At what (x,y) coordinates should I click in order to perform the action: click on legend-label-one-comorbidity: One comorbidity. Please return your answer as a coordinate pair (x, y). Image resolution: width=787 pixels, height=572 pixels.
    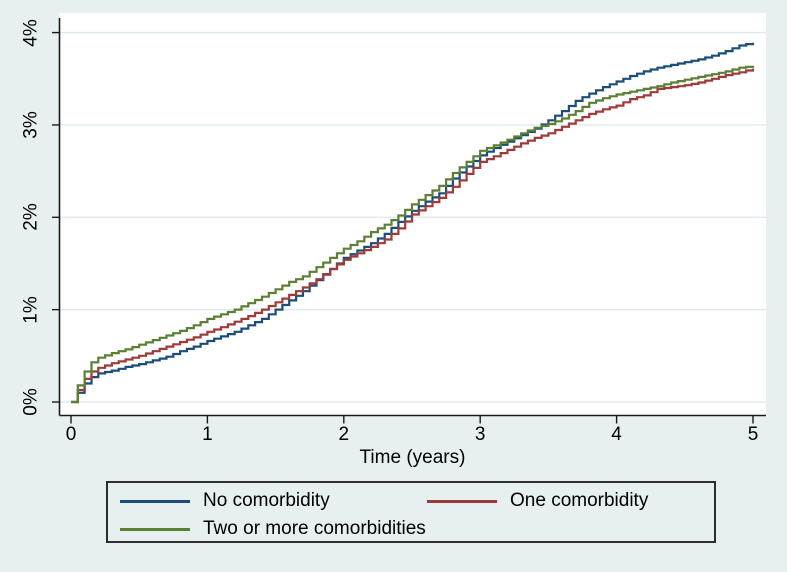
    Looking at the image, I should click on (579, 500).